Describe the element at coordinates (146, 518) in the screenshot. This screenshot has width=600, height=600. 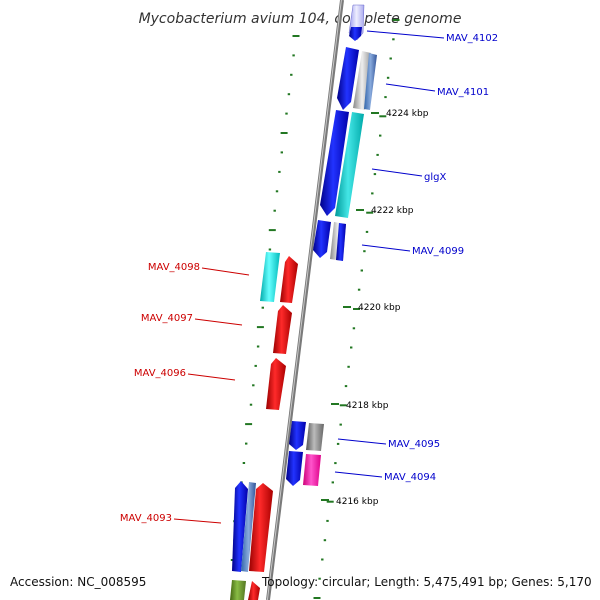
I see `gene-label-mav4093: MAV_4093` at that location.